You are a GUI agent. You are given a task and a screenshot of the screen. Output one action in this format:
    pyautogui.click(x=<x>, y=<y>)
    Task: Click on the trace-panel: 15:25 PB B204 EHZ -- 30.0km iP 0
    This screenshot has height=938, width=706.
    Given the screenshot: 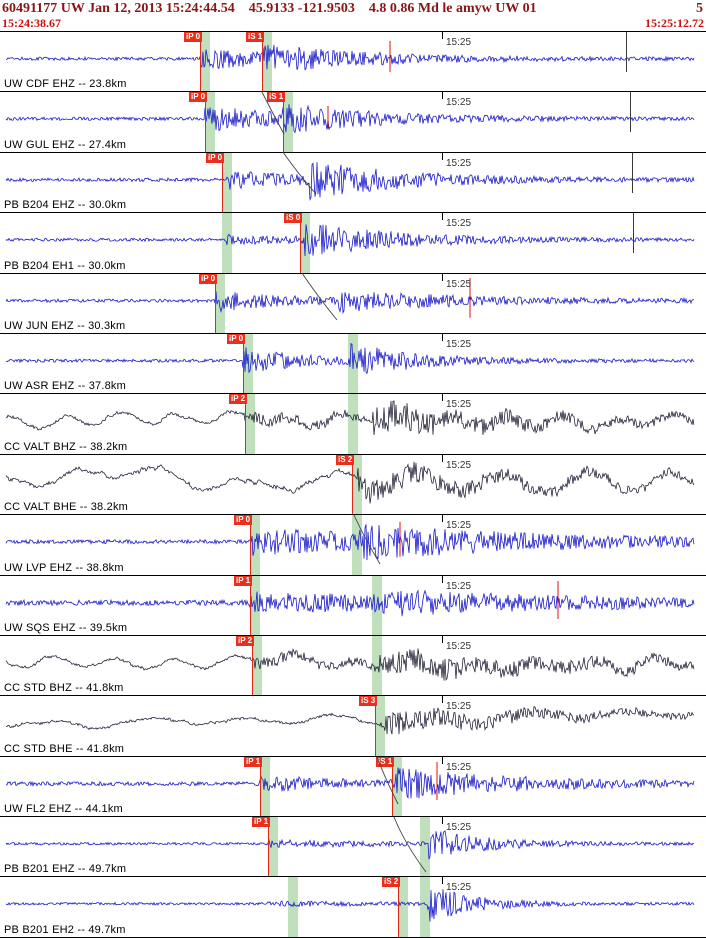 What is the action you would take?
    pyautogui.click(x=353, y=182)
    